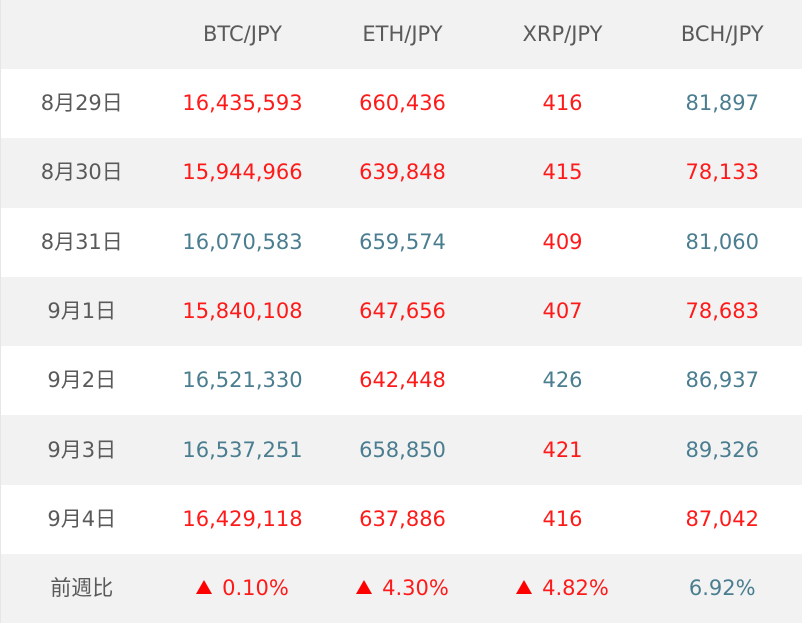 The image size is (802, 623). What do you see at coordinates (242, 173) in the screenshot?
I see `price-cell-btc: 15,944,966` at bounding box center [242, 173].